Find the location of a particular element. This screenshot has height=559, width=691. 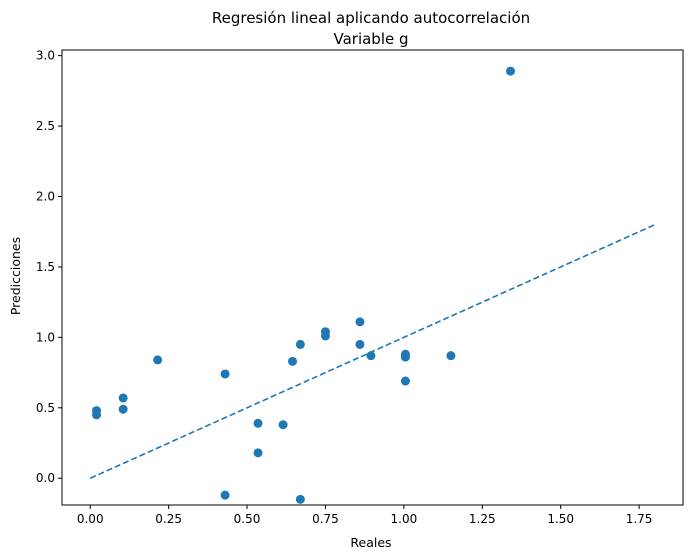

x-tick-label: 0.50 is located at coordinates (247, 519).